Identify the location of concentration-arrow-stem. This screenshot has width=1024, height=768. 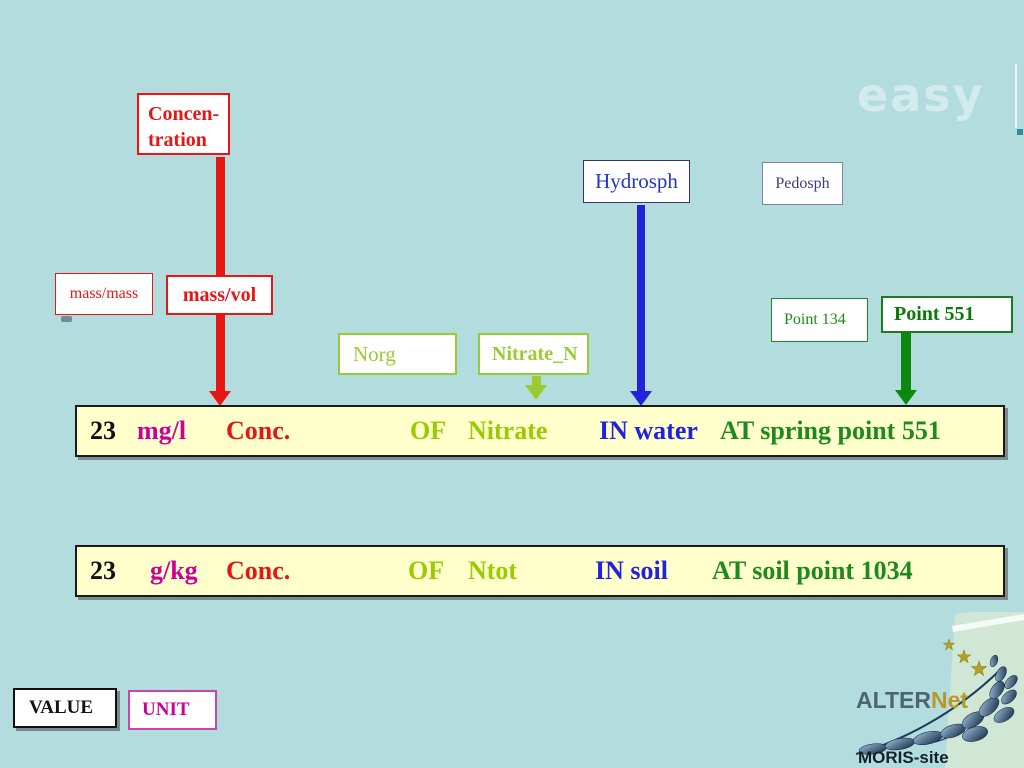
(220, 274).